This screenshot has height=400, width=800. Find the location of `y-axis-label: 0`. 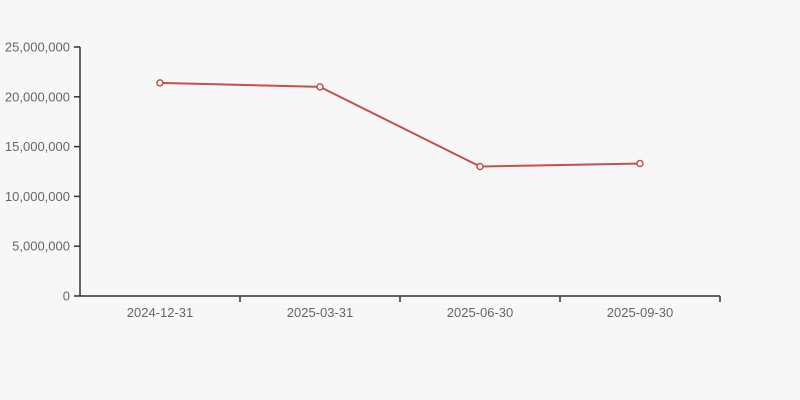

y-axis-label: 0 is located at coordinates (66, 296).